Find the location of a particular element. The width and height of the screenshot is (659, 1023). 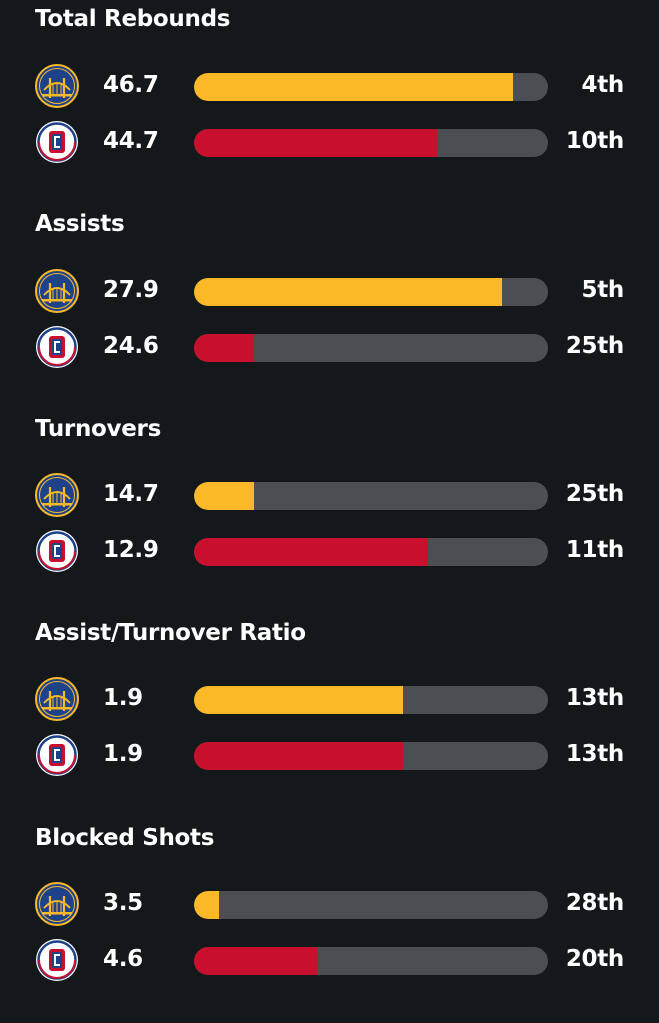

stat-value: 44.7 is located at coordinates (131, 141).